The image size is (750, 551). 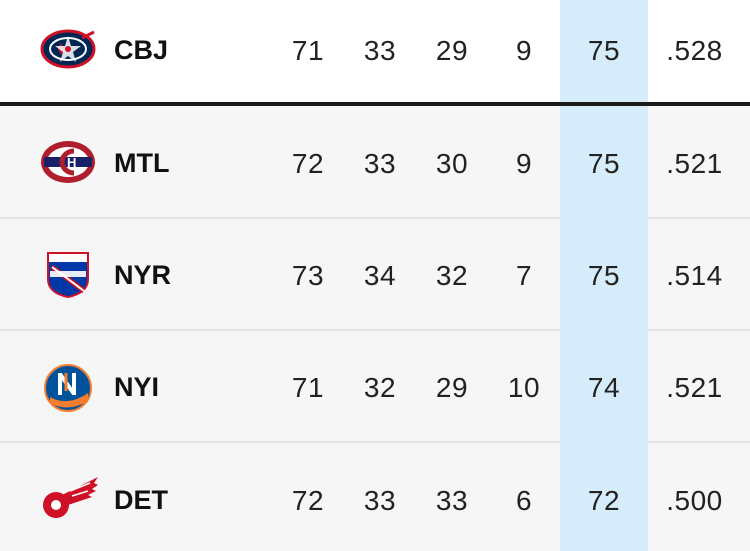 I want to click on team-abbreviation: NYR, so click(x=143, y=275).